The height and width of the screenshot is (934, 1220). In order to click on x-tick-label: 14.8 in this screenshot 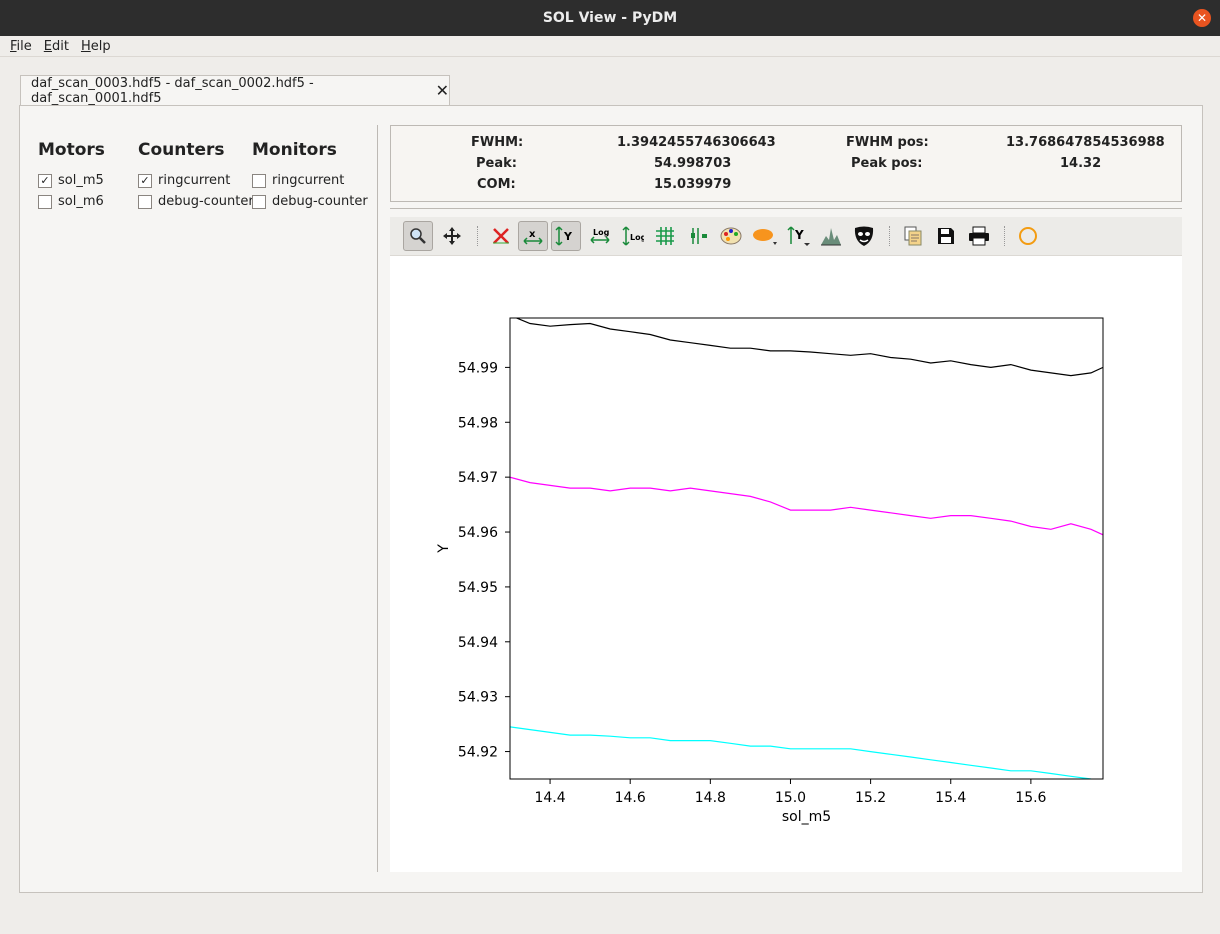, I will do `click(710, 798)`.